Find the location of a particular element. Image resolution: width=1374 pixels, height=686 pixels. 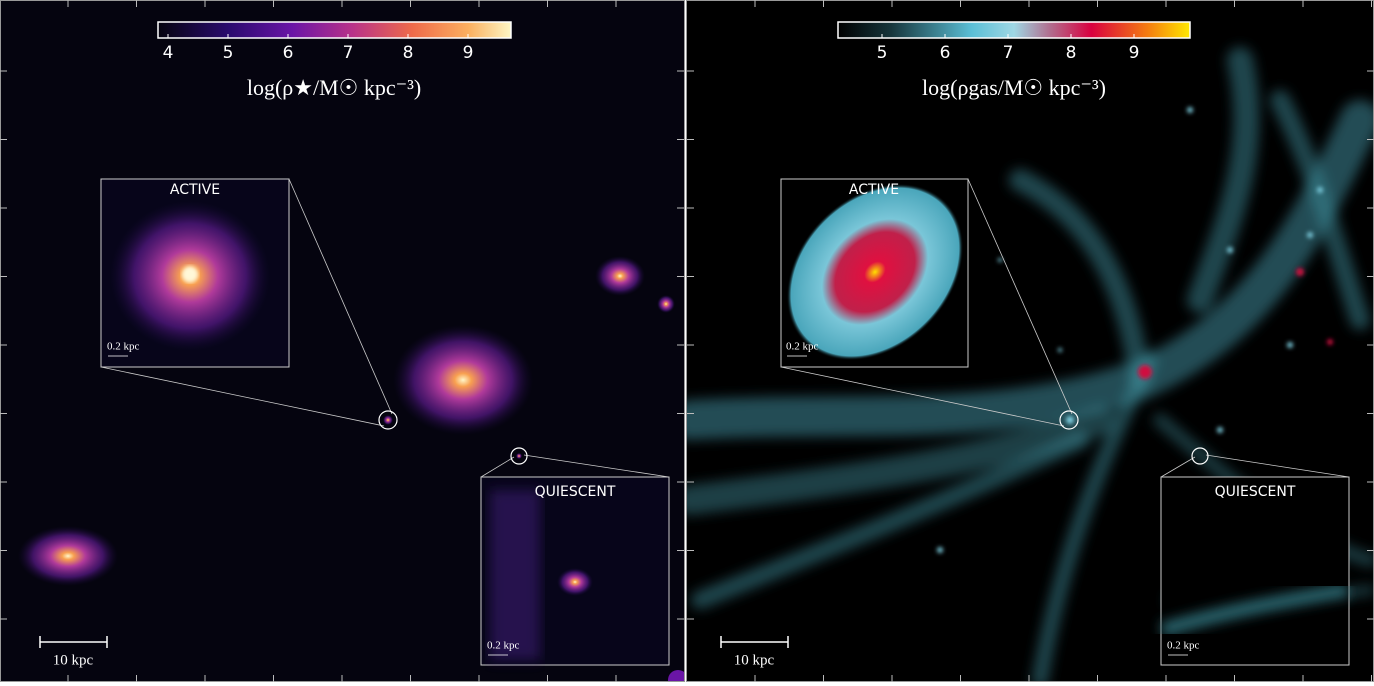

colorbar-tick-label: 4 is located at coordinates (168, 53).